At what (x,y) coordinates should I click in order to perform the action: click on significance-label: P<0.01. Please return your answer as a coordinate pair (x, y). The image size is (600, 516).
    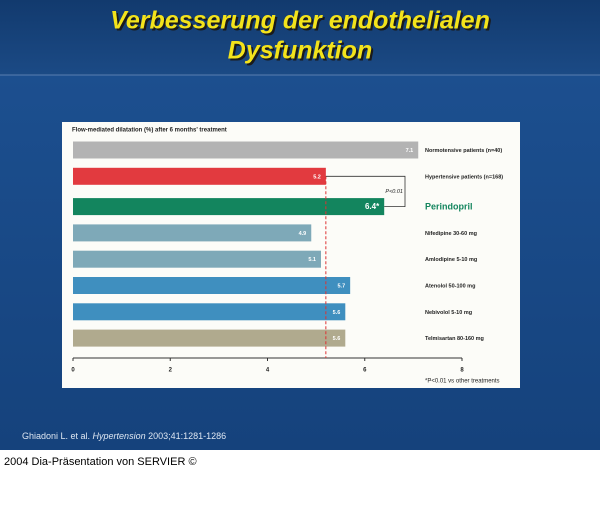
    Looking at the image, I should click on (394, 192).